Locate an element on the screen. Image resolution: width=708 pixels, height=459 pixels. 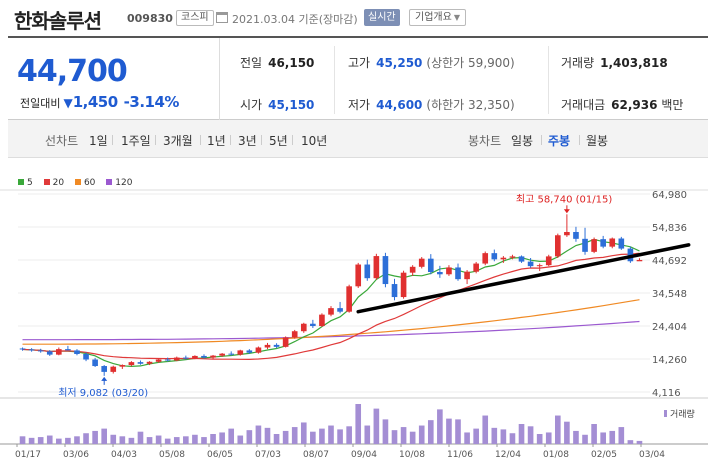
tab-monthly: 월봉 is located at coordinates (597, 141).